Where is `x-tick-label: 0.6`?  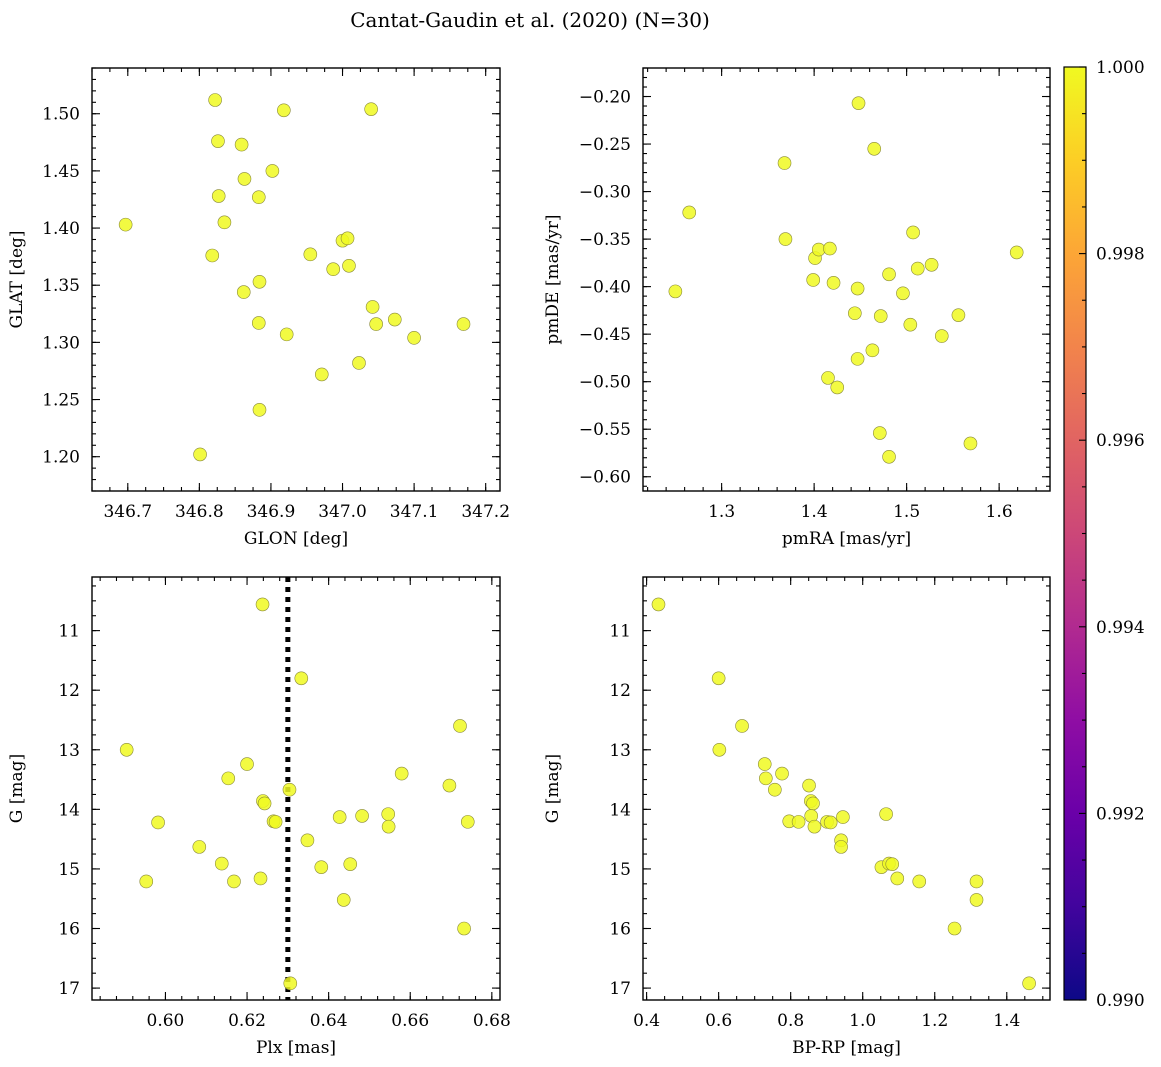
x-tick-label: 0.6 is located at coordinates (718, 1021).